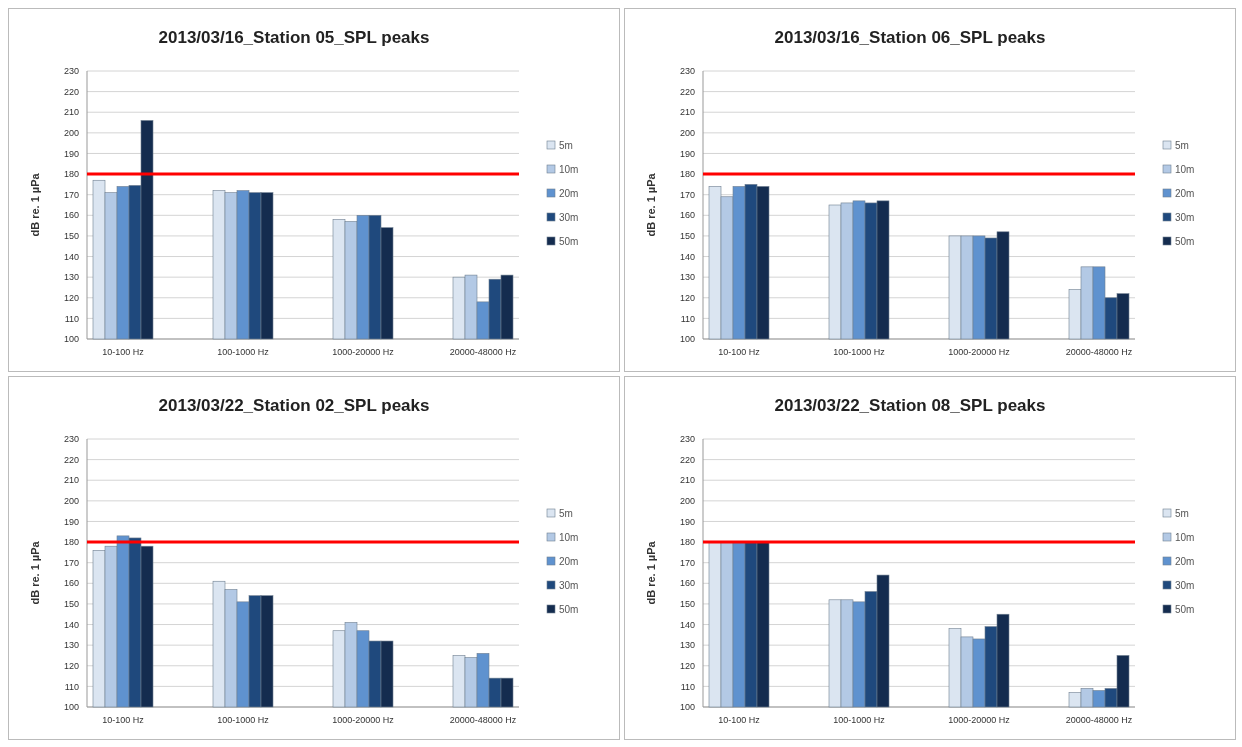 This screenshot has height=747, width=1242. Describe the element at coordinates (294, 405) in the screenshot. I see `chart-title: 2013/03/22_Station 02_SPL peaks` at that location.